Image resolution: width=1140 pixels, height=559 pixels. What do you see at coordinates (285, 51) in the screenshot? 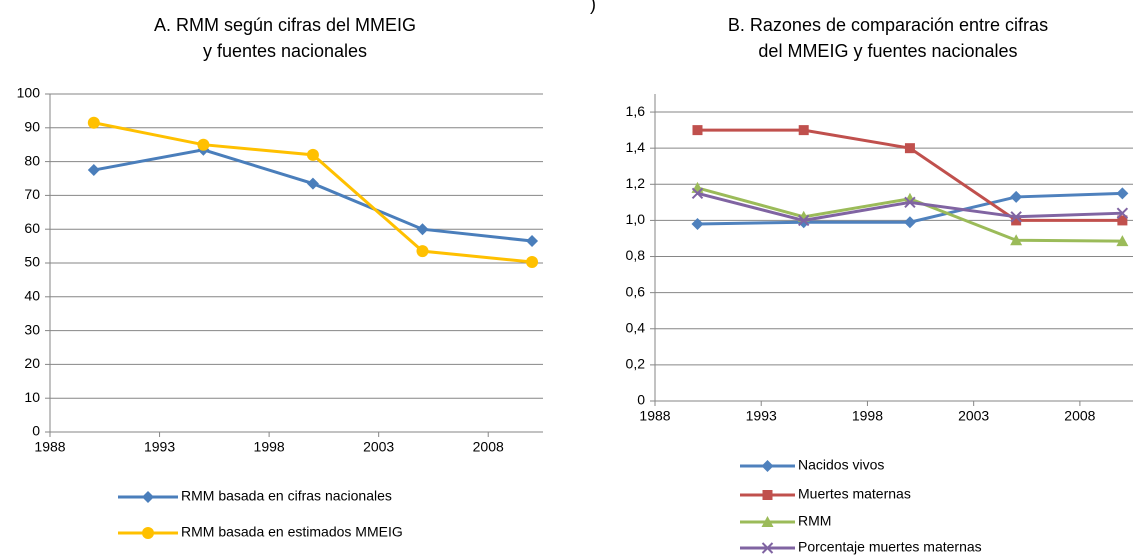
I see `chart-title: y fuentes nacionales` at bounding box center [285, 51].